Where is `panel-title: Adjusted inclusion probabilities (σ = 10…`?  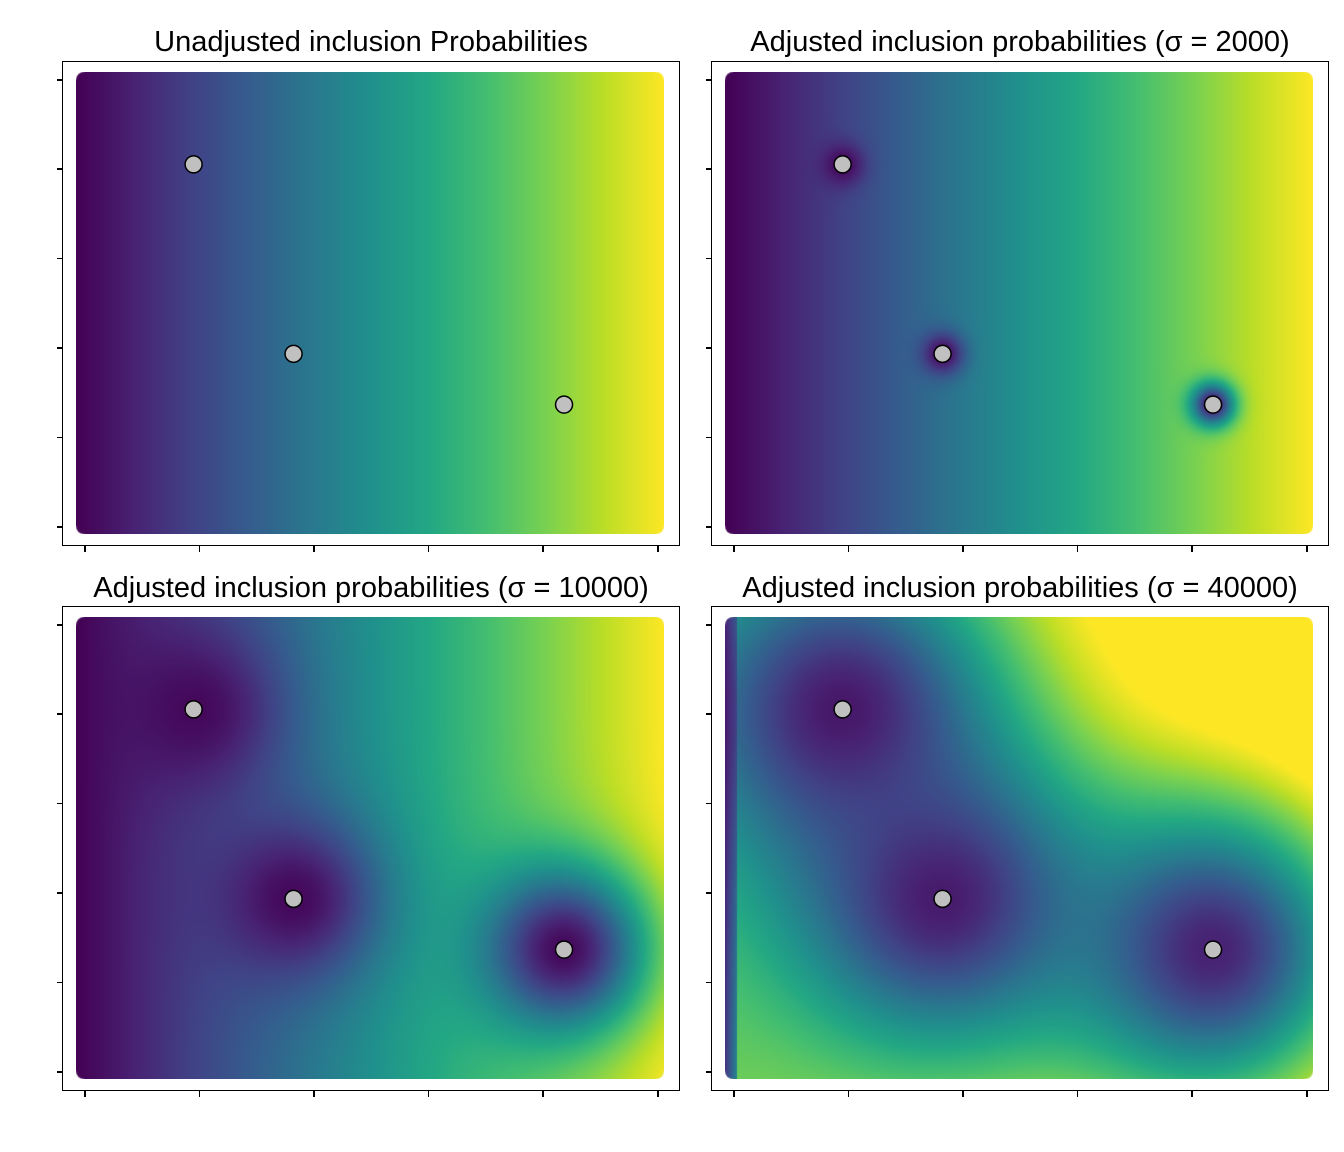
panel-title: Adjusted inclusion probabilities (σ = 10… is located at coordinates (371, 588).